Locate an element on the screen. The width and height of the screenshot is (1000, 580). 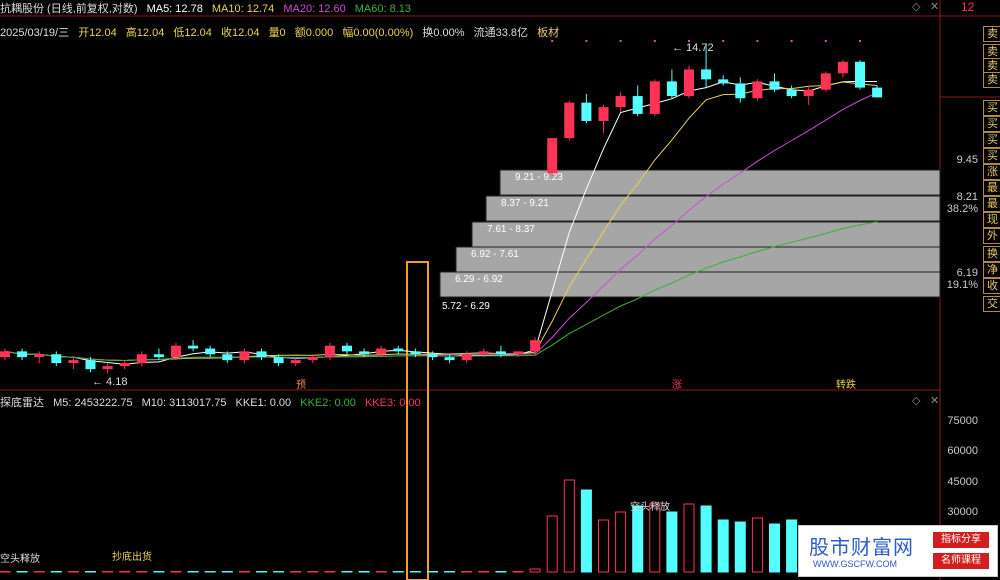
chip-zone-label: 9.21 - 9.23 is located at coordinates (539, 177).